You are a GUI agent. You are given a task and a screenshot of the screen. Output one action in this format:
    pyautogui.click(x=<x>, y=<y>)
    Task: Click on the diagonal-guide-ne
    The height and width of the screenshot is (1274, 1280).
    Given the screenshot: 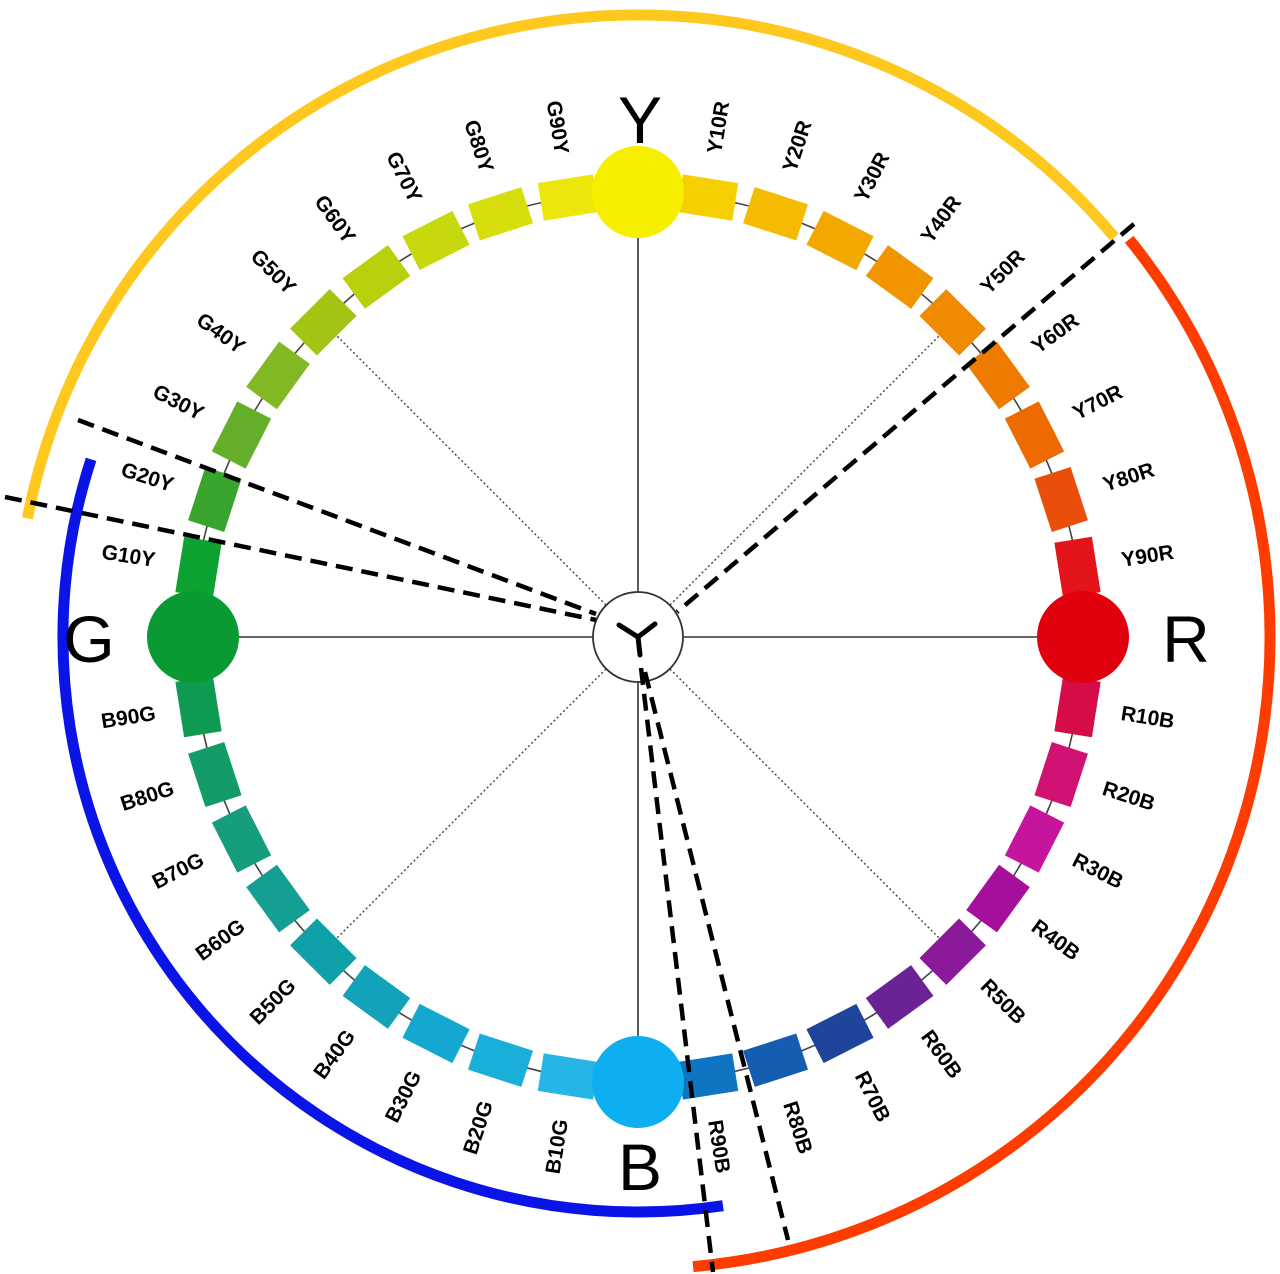 What is the action you would take?
    pyautogui.click(x=811, y=463)
    